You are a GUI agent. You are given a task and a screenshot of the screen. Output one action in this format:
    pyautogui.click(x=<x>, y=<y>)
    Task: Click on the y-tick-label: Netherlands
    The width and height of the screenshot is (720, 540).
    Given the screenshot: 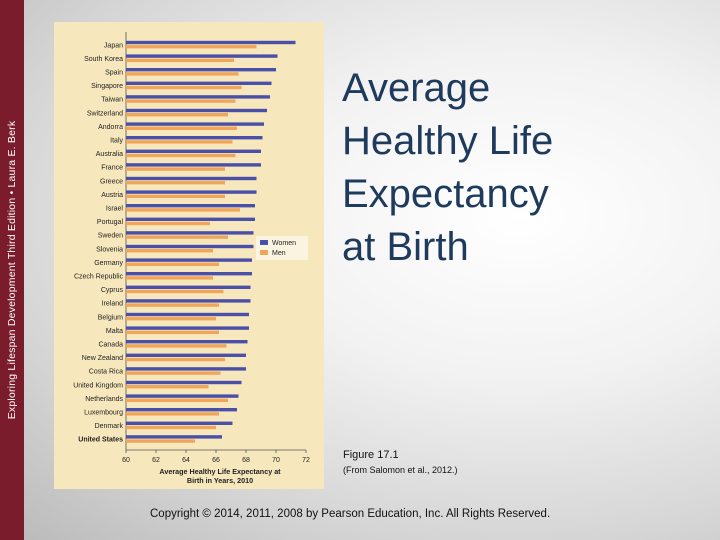 What is the action you would take?
    pyautogui.click(x=104, y=399)
    